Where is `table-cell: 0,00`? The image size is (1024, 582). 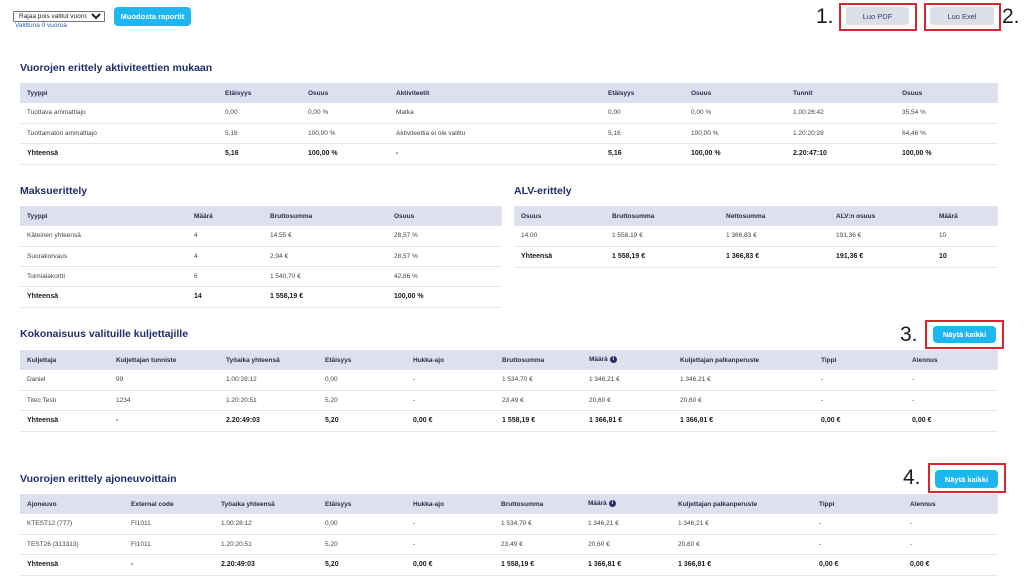 table-cell: 0,00 is located at coordinates (362, 524).